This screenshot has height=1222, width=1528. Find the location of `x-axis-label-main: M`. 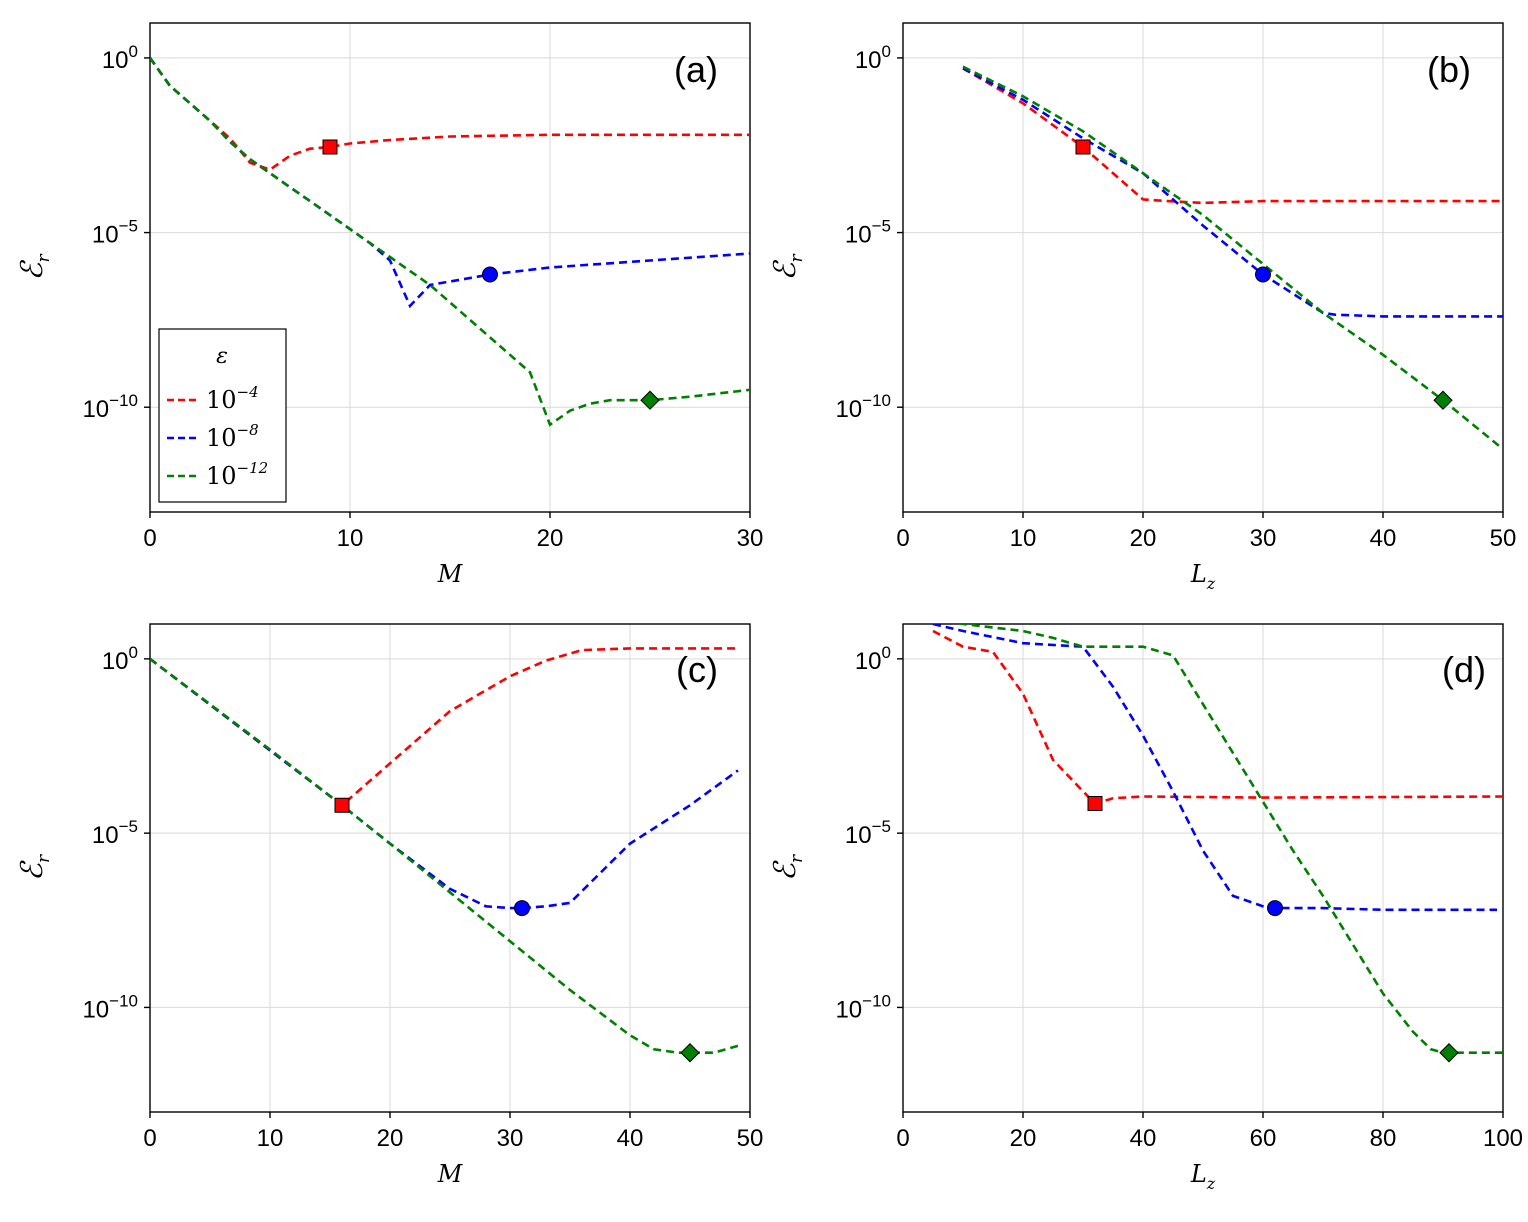

x-axis-label-main: M is located at coordinates (450, 1174).